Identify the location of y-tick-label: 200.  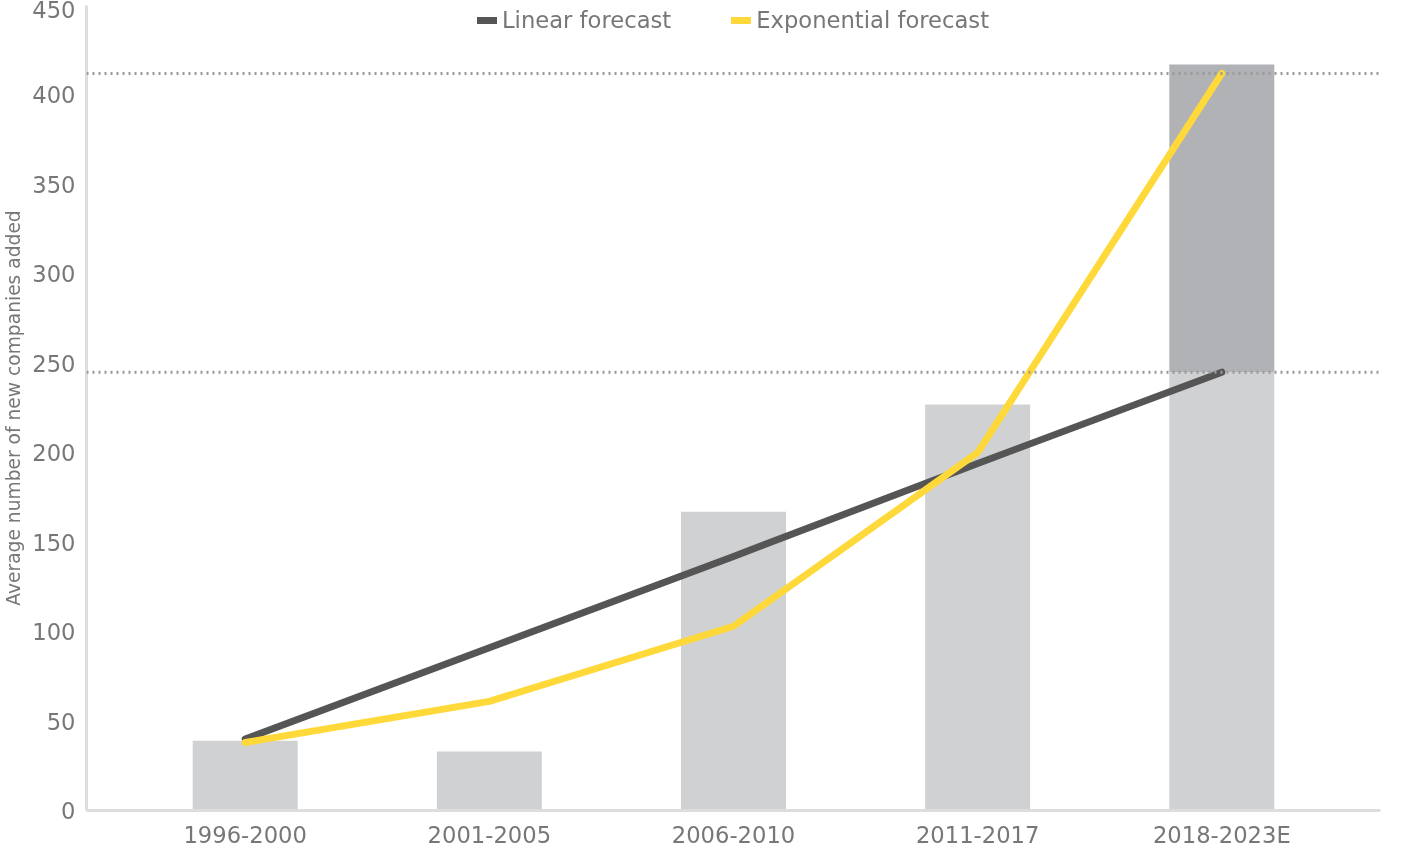
(54, 453).